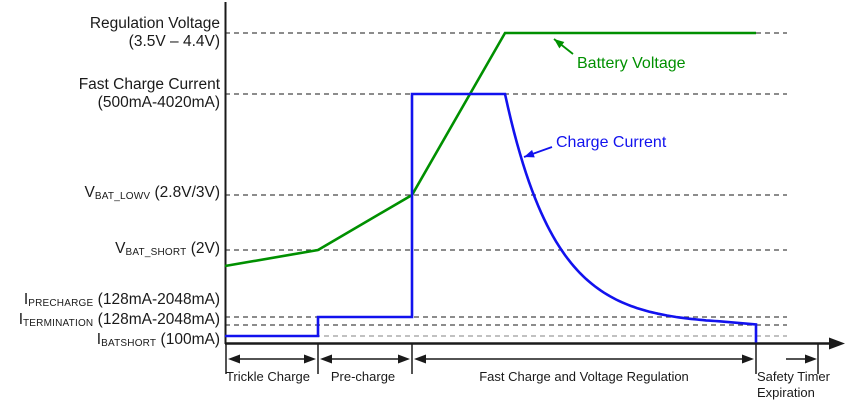  Describe the element at coordinates (156, 299) in the screenshot. I see `y-label-iprecharge-value: (128mA-2048mA)` at that location.